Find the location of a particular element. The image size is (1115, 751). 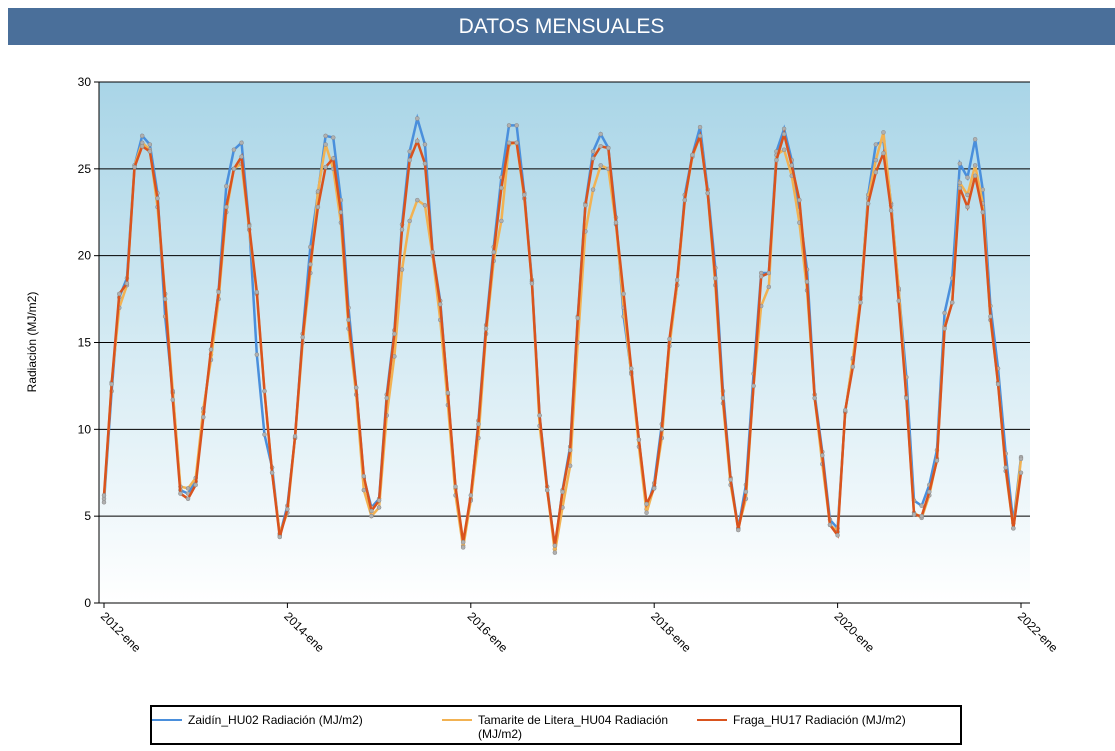

y-tick-label: 0 is located at coordinates (87, 603).